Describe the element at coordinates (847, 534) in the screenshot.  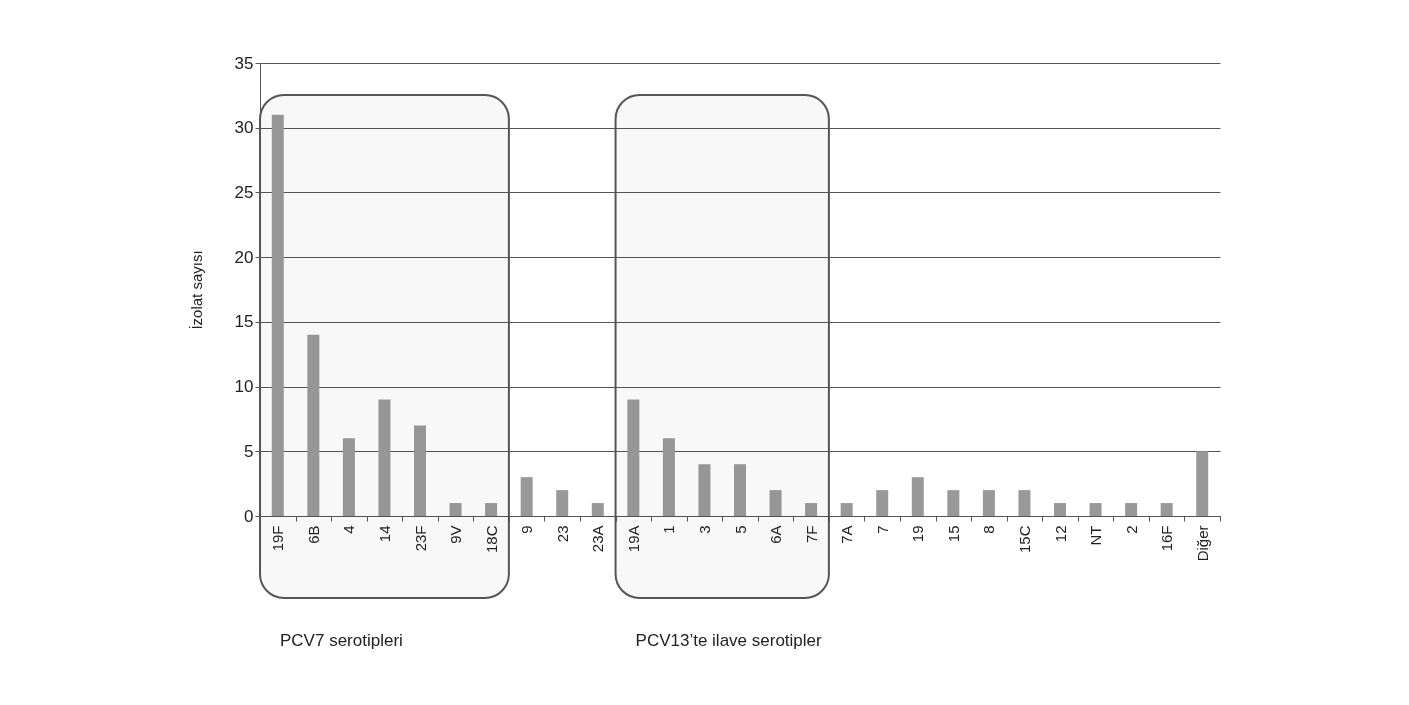
I see `x-tick-label: 7A` at that location.